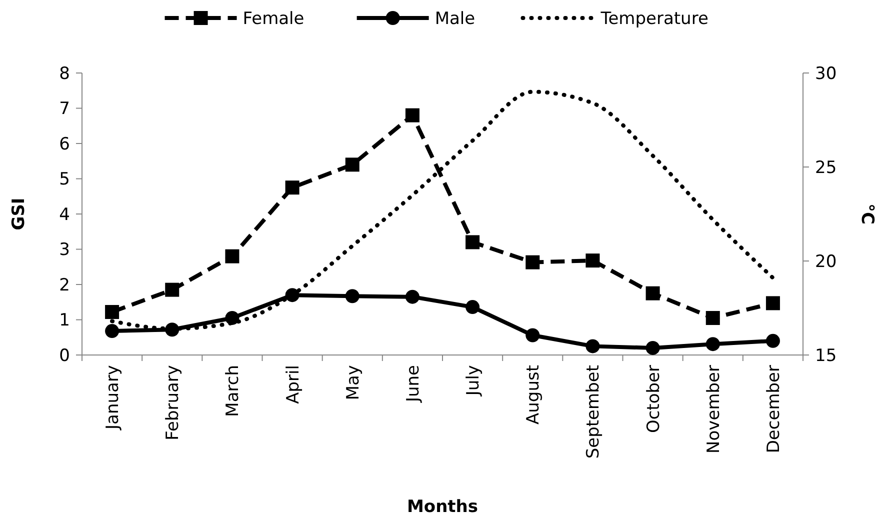  What do you see at coordinates (173, 402) in the screenshot?
I see `x-tick-label: February` at bounding box center [173, 402].